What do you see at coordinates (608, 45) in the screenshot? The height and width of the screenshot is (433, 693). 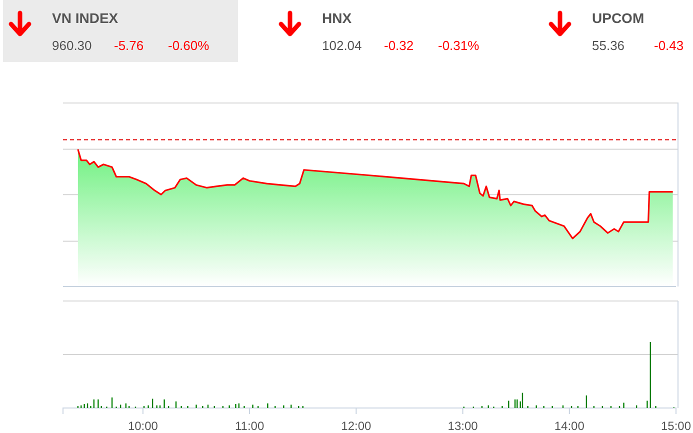 I see `data-label: 55.36` at bounding box center [608, 45].